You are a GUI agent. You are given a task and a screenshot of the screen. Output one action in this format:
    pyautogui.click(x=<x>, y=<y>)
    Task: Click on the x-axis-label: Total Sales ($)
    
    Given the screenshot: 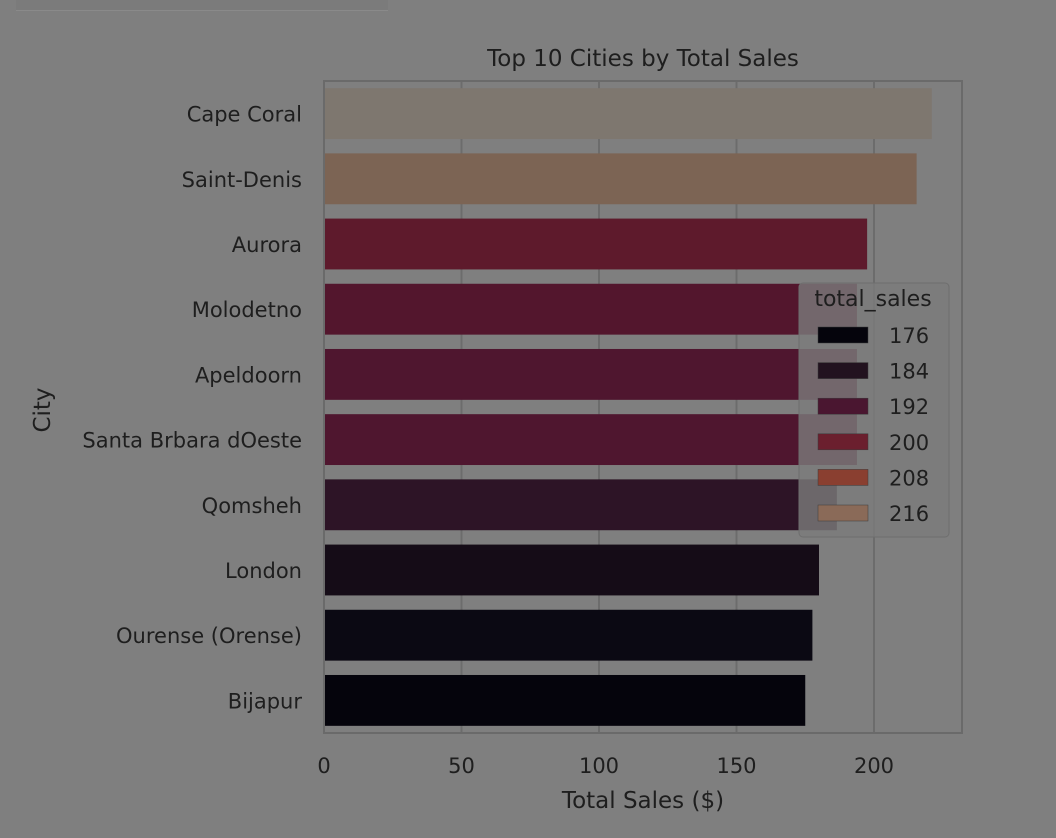 What is the action you would take?
    pyautogui.click(x=642, y=801)
    